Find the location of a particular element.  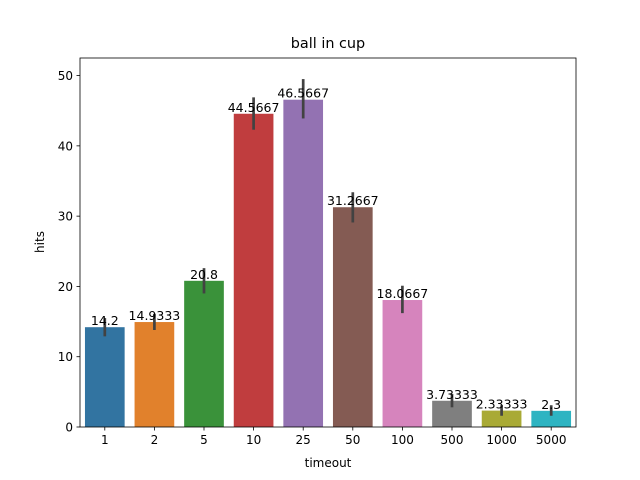

y-tick-label-50: 50 is located at coordinates (65, 76).